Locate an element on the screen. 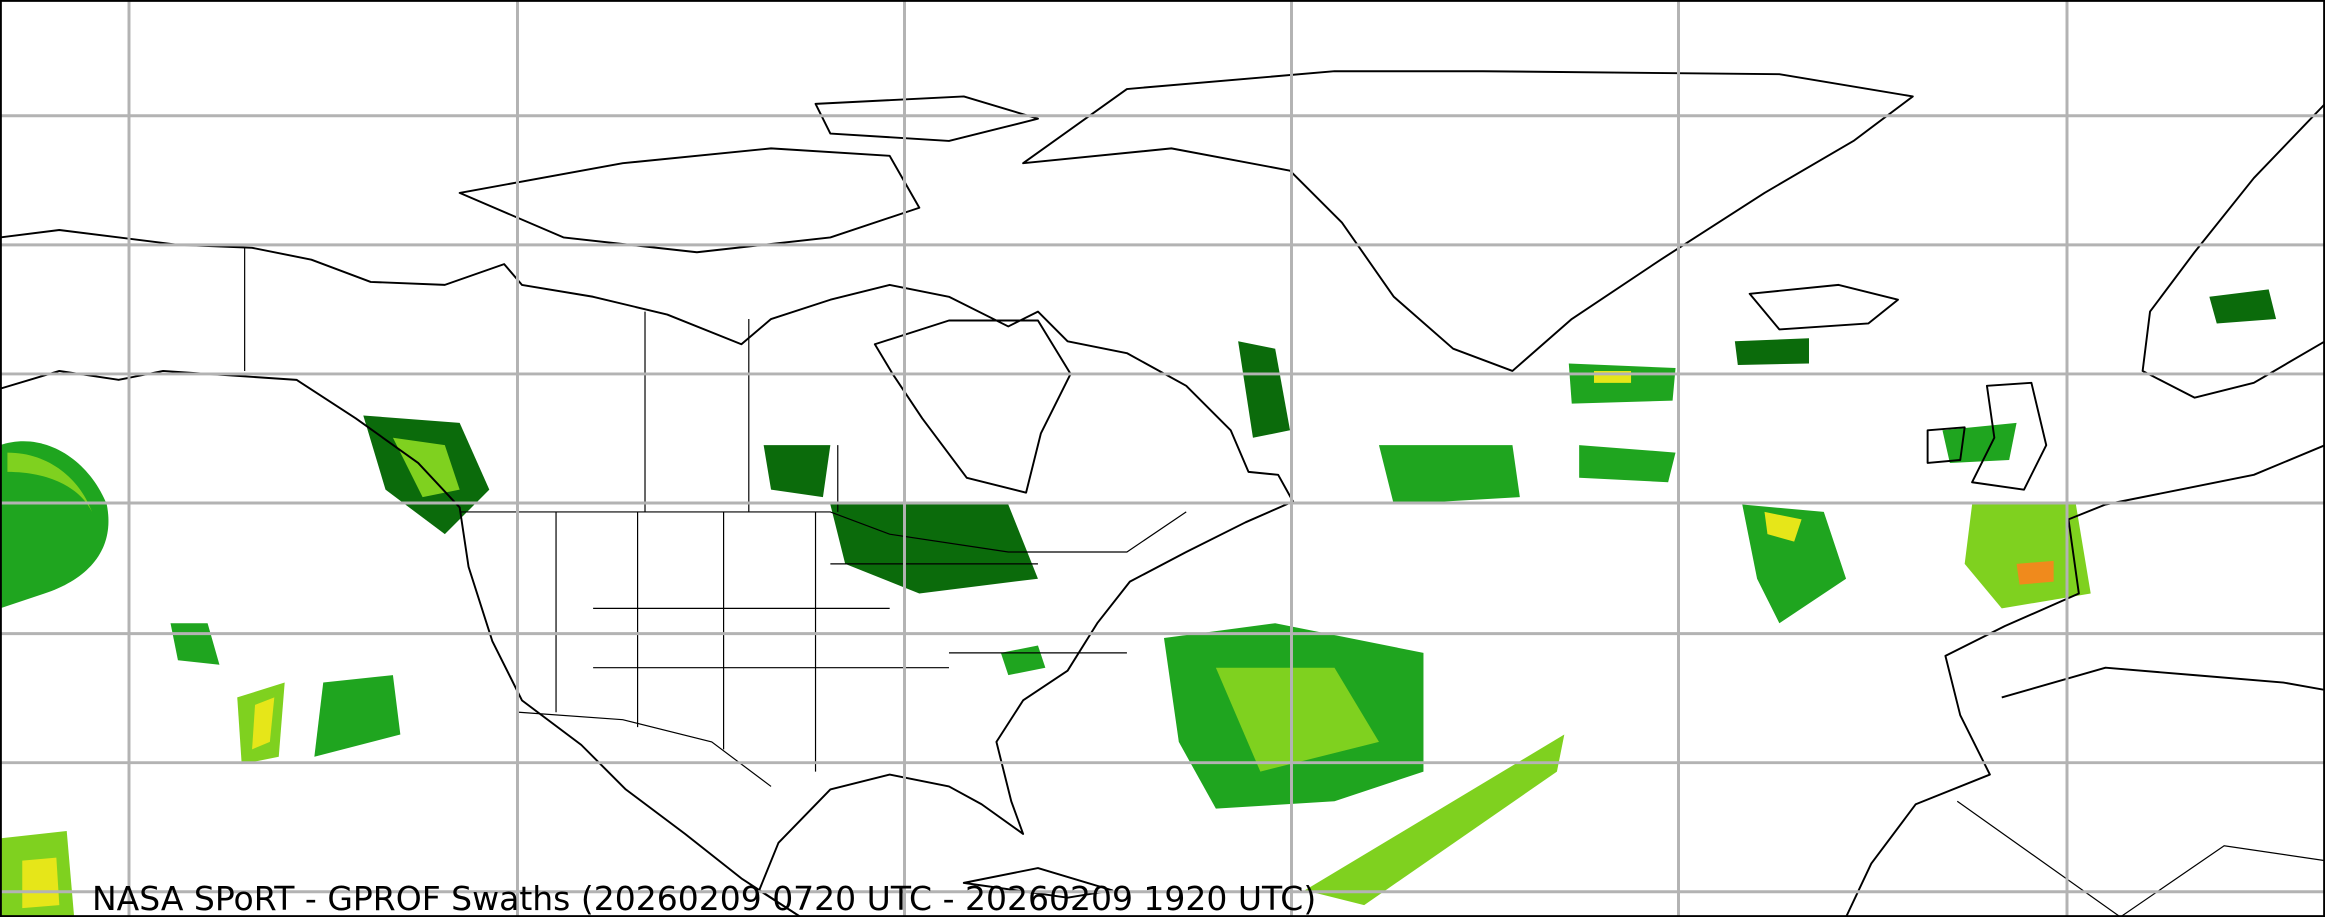 This screenshot has width=2325, height=917. canada-province-lines is located at coordinates (541, 379).